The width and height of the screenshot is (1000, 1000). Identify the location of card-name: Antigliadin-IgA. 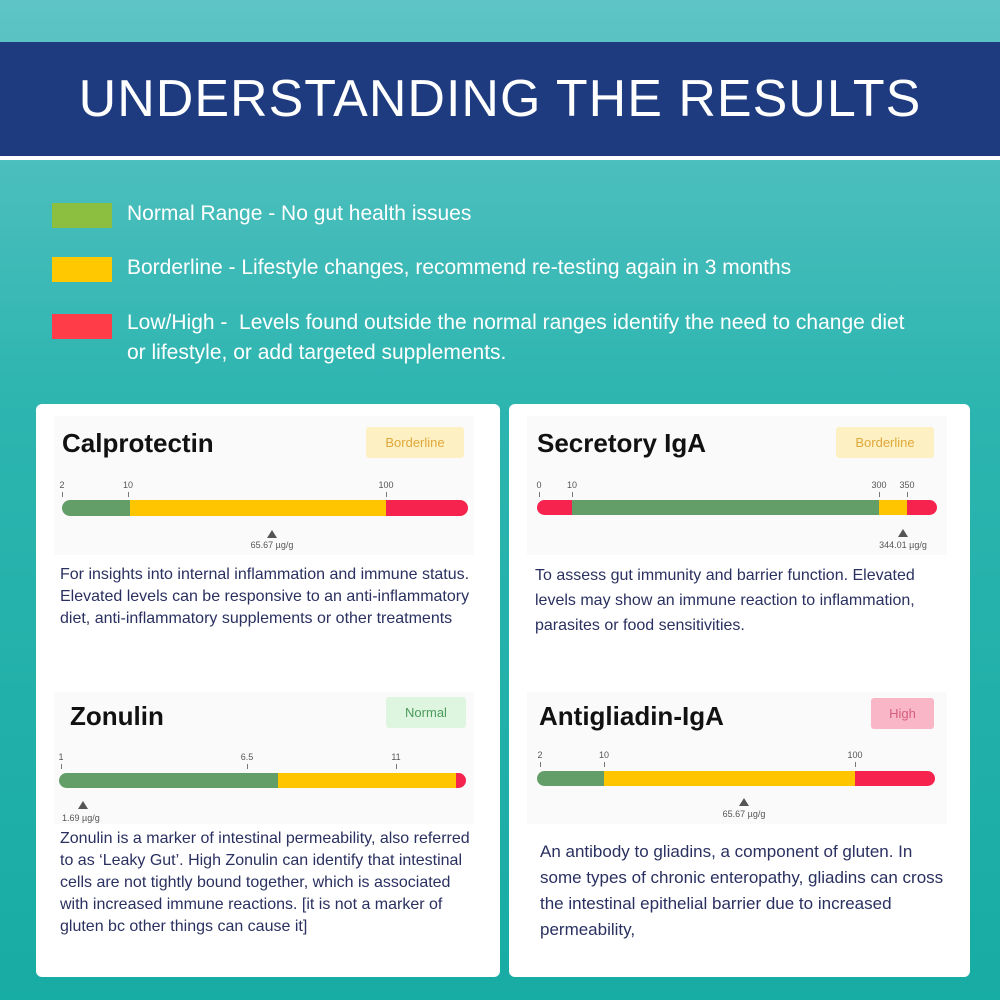
(631, 716).